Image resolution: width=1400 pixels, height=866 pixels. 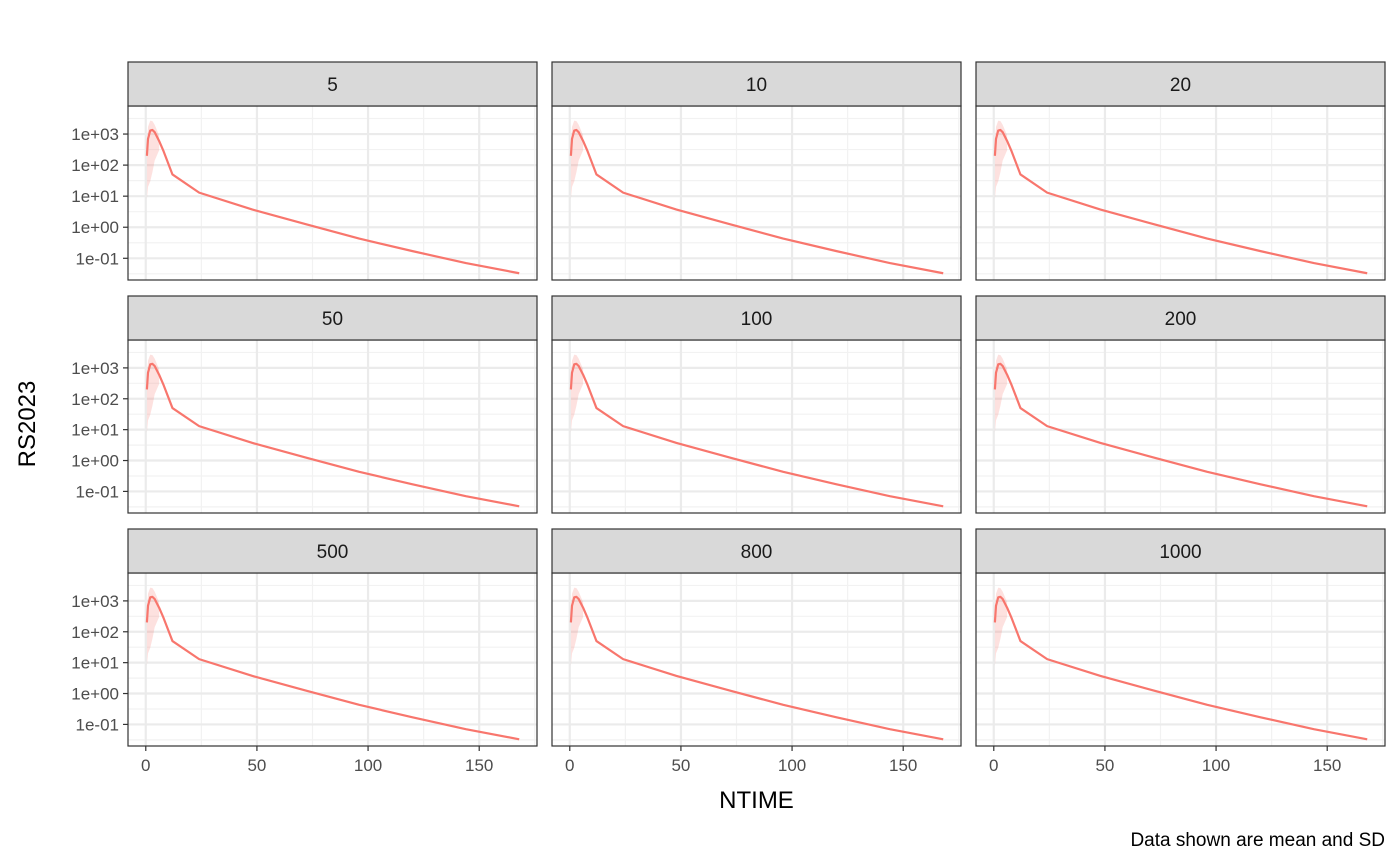 I want to click on facet-strip-label: 5, so click(x=332, y=85).